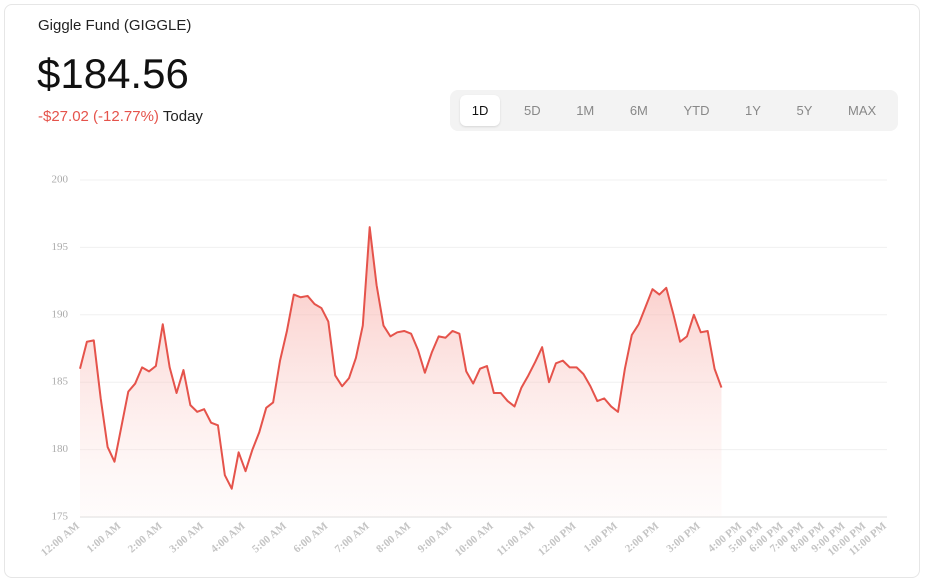 This screenshot has width=927, height=585. What do you see at coordinates (804, 110) in the screenshot?
I see `range-button: 5Y` at bounding box center [804, 110].